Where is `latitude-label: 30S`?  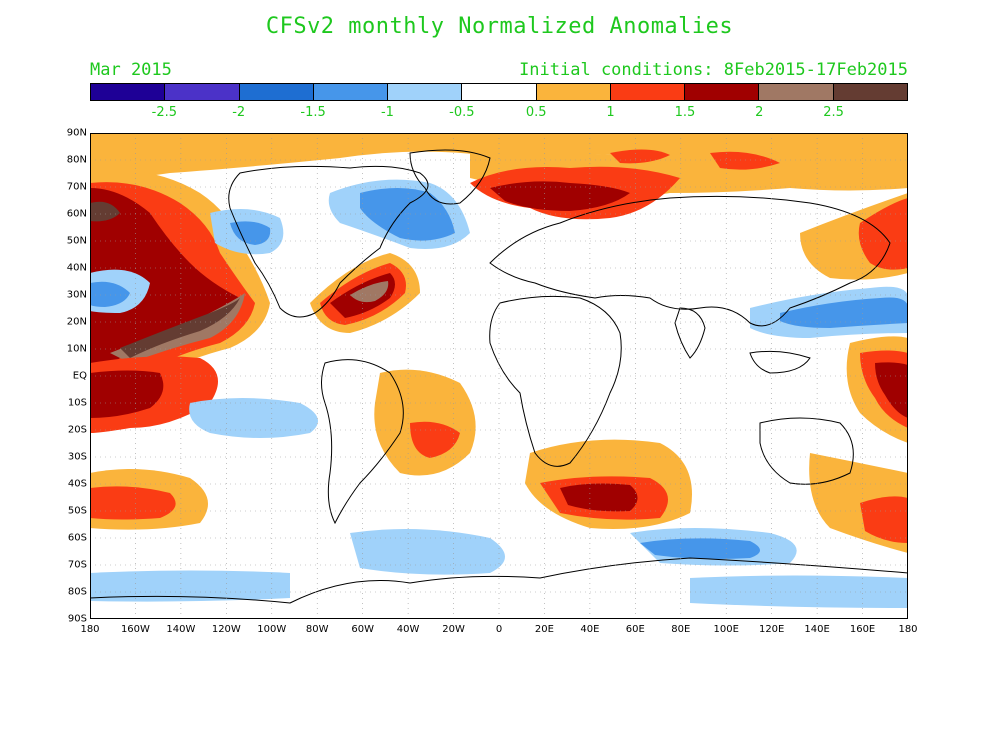
latitude-label: 30S is located at coordinates (77, 457).